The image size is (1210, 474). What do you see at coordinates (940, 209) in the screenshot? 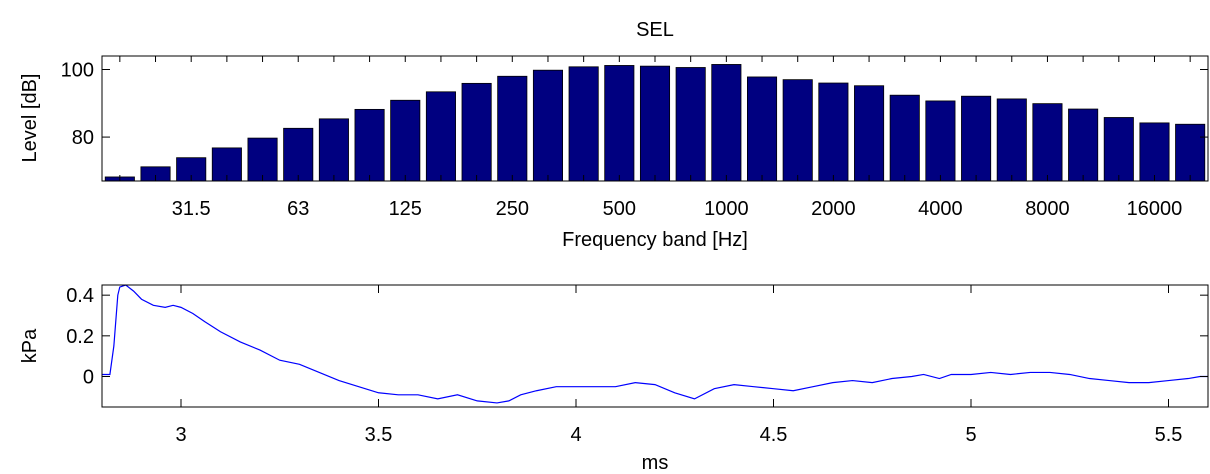
I see `x-tick-label: 4000` at bounding box center [940, 209].